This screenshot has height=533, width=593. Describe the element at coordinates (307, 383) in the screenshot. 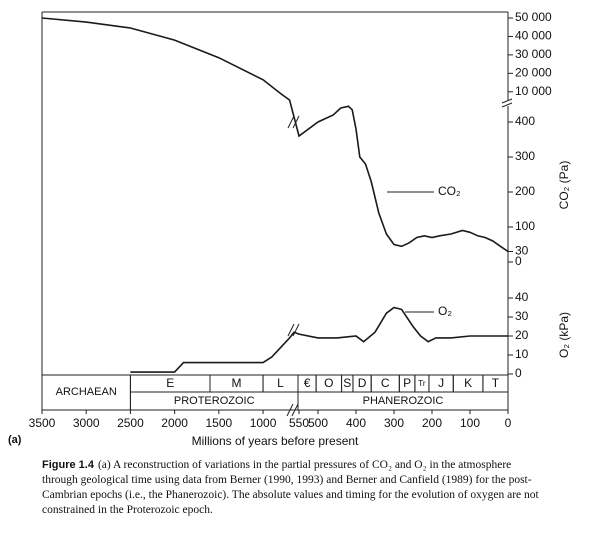

I see `period-label: €` at that location.